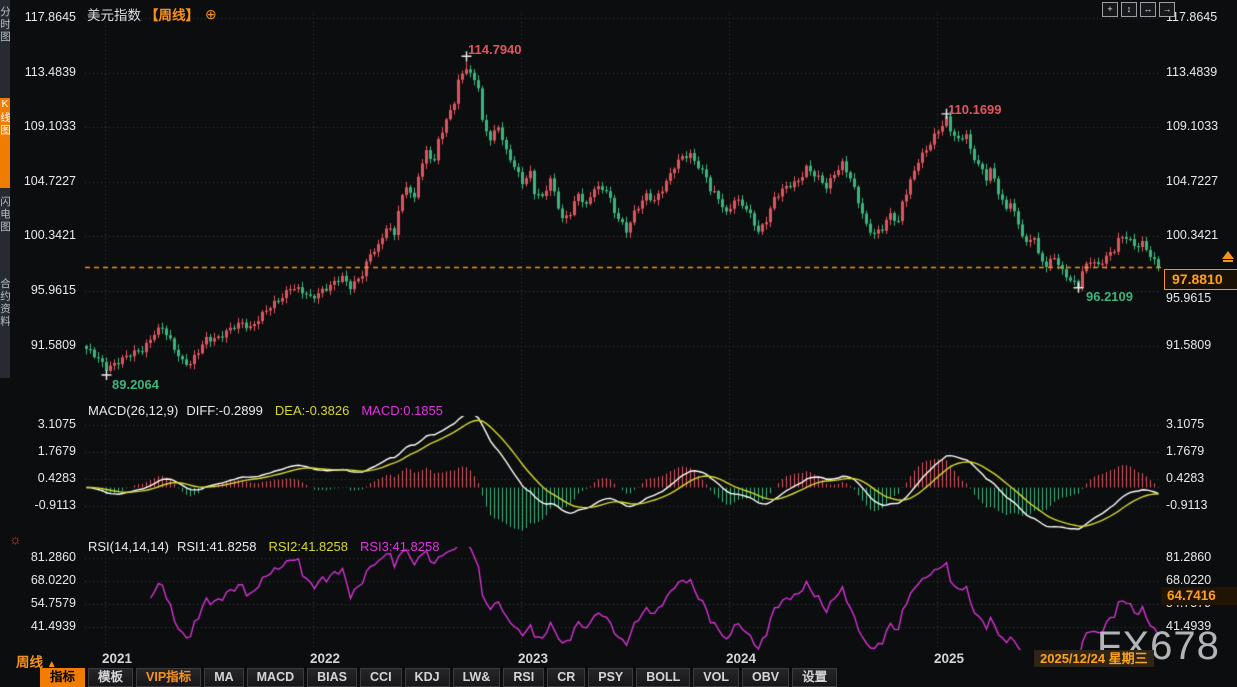 This screenshot has width=1237, height=687. I want to click on rsi-axis-label-right: 68.0220, so click(1189, 580).